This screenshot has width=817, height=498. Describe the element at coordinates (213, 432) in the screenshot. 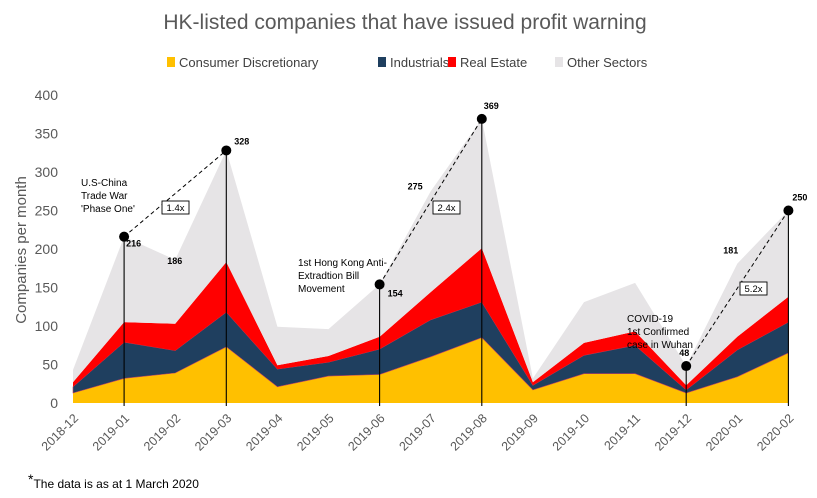

I see `x-tick-label: 2019-03` at that location.